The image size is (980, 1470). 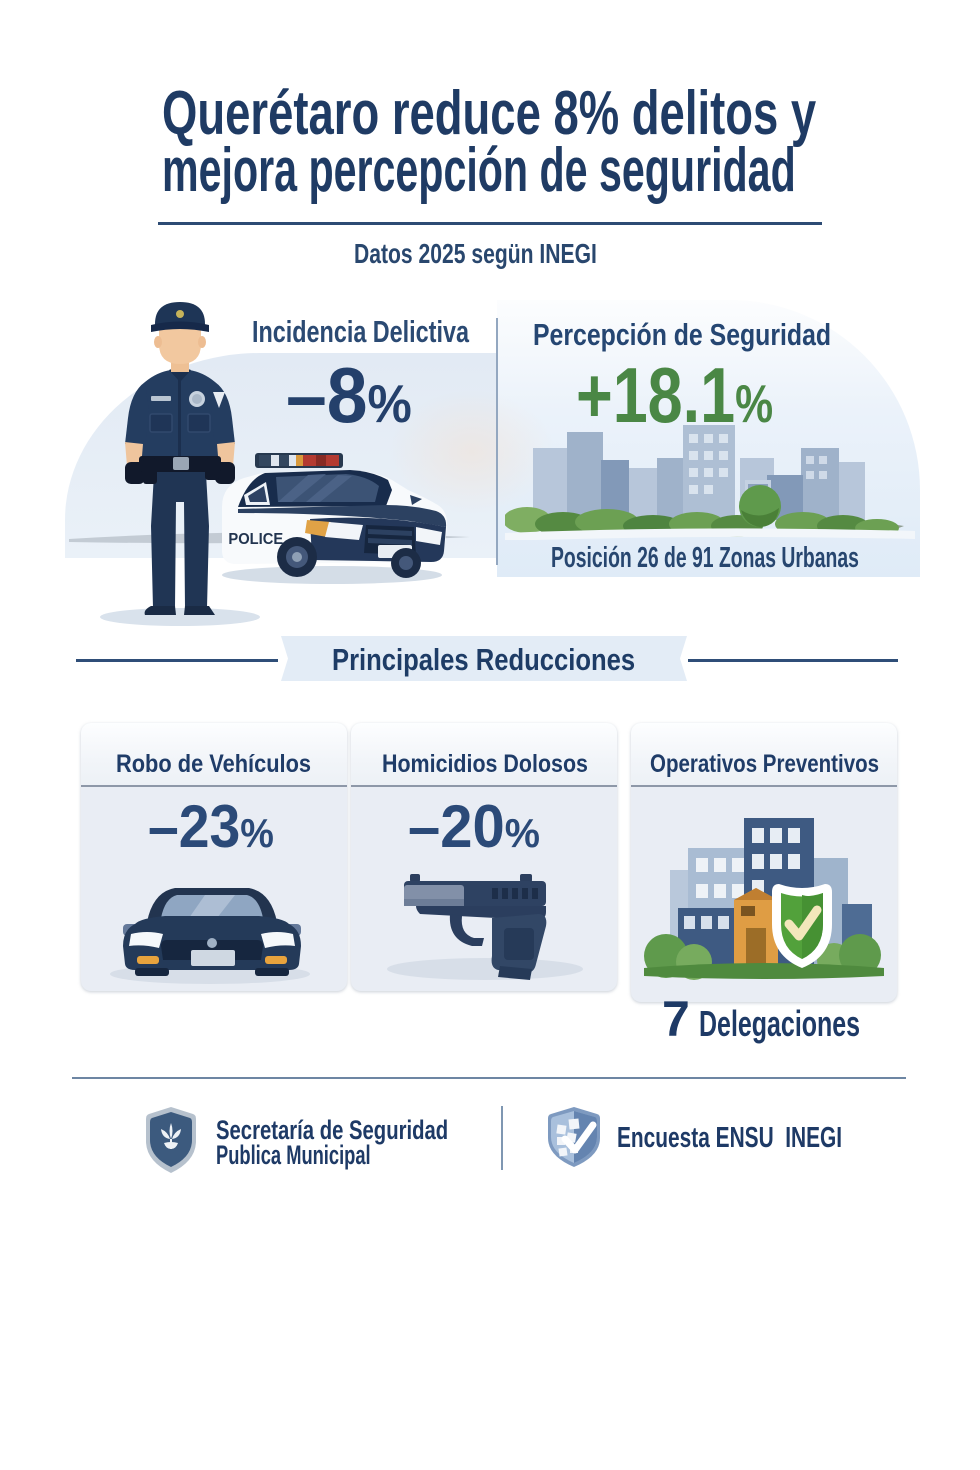 I want to click on svg-text: POLICE, so click(x=255, y=539).